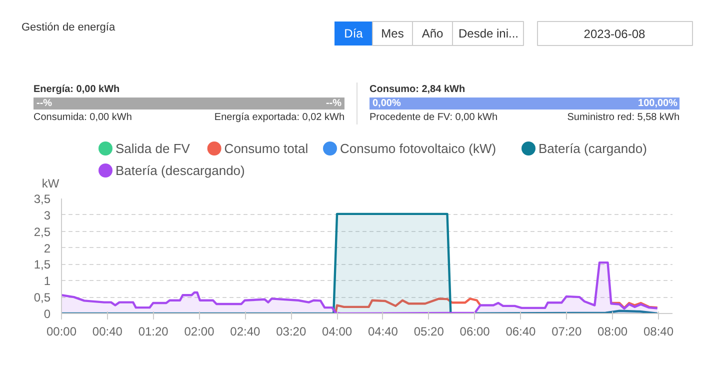 The height and width of the screenshot is (384, 713). Describe the element at coordinates (47, 215) in the screenshot. I see `y-tick-label: 3` at that location.